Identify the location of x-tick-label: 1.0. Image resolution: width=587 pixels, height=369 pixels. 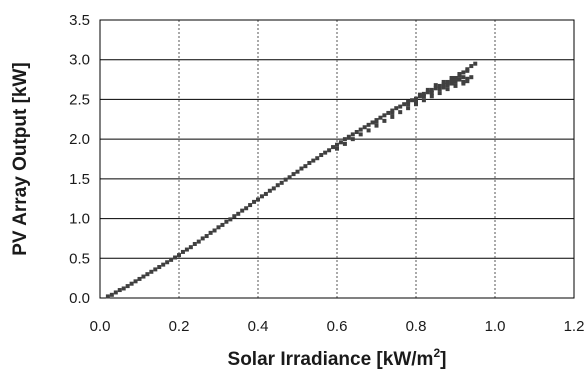
(495, 326).